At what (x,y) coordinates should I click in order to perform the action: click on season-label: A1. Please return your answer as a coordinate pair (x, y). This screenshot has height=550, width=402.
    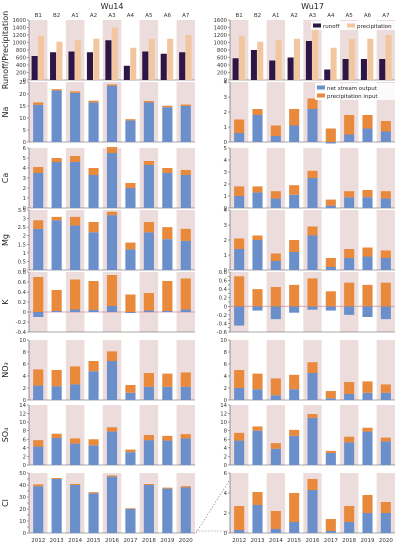
    Looking at the image, I should click on (275, 16).